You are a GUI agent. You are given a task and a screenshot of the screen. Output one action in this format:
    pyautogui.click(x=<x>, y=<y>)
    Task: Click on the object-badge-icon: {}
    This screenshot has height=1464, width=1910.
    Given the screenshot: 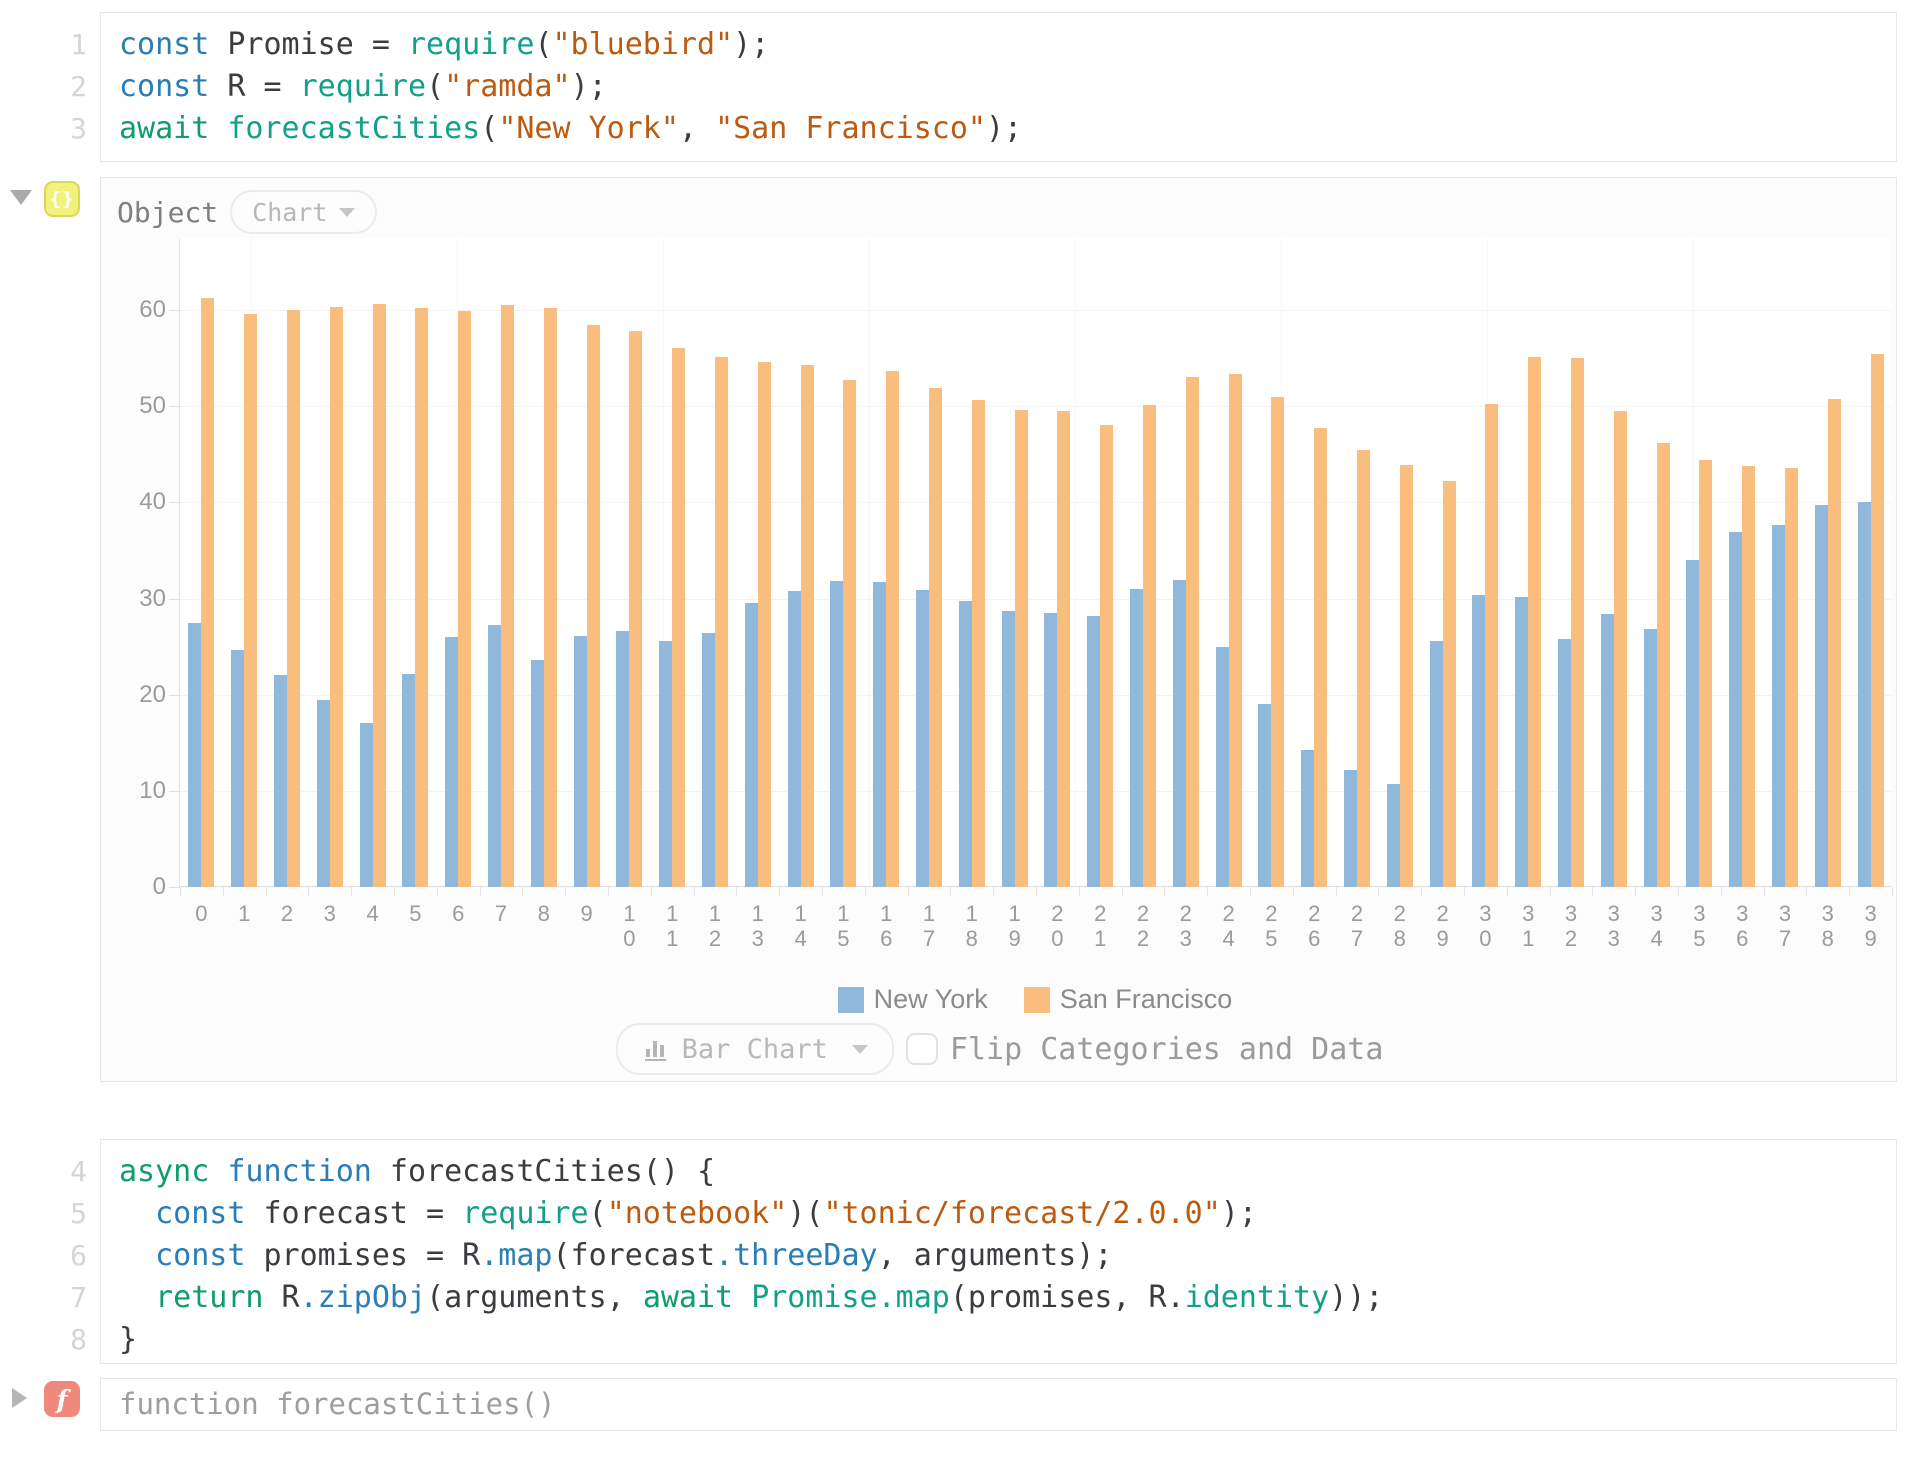 What is the action you would take?
    pyautogui.click(x=62, y=199)
    